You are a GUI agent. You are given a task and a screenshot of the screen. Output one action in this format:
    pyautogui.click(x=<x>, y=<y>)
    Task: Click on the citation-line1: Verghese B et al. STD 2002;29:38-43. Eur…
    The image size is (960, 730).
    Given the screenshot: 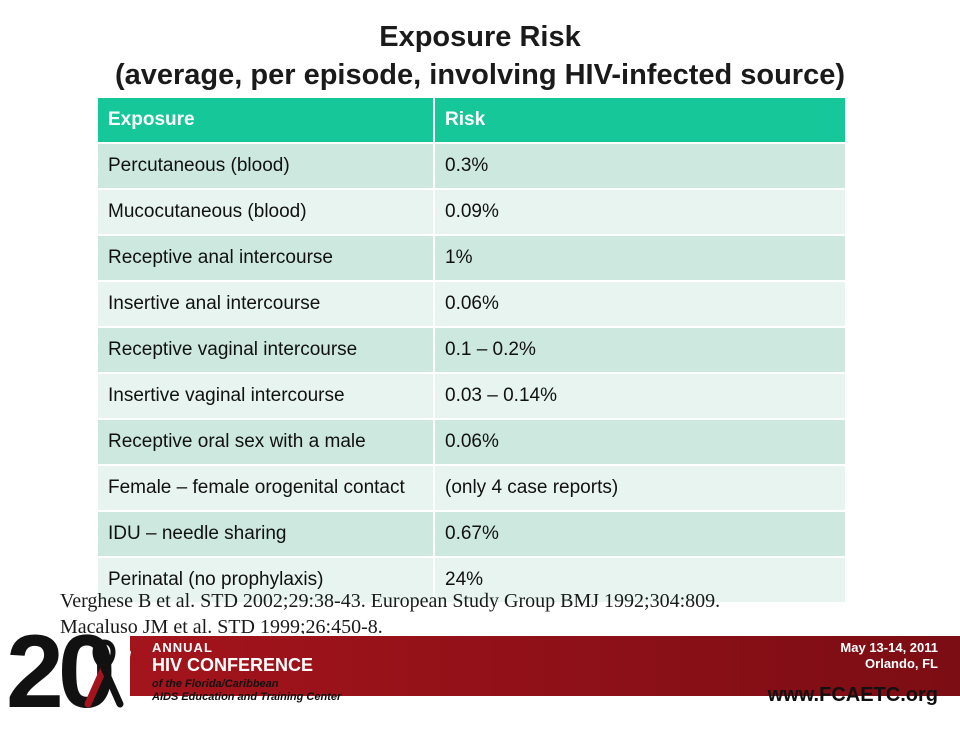 What is the action you would take?
    pyautogui.click(x=390, y=601)
    